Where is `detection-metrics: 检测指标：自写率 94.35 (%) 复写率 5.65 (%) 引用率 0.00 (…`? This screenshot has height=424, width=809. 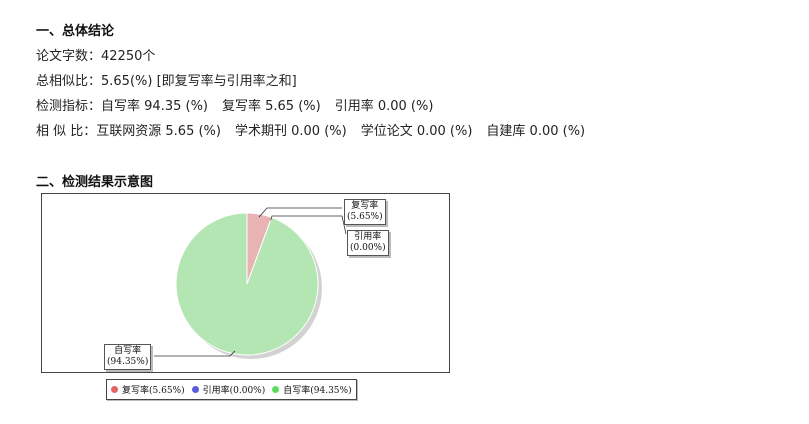 detection-metrics: 检测指标：自写率 94.35 (%) 复写率 5.65 (%) 引用率 0.00 (… is located at coordinates (234, 104).